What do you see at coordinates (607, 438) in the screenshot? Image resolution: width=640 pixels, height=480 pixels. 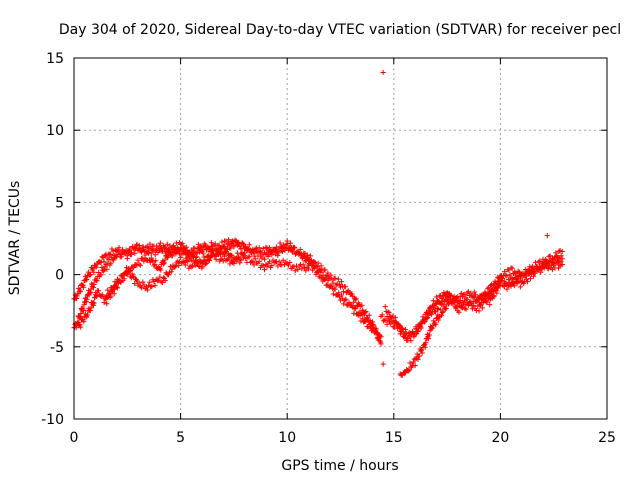 I see `x-tick-label: 25` at bounding box center [607, 438].